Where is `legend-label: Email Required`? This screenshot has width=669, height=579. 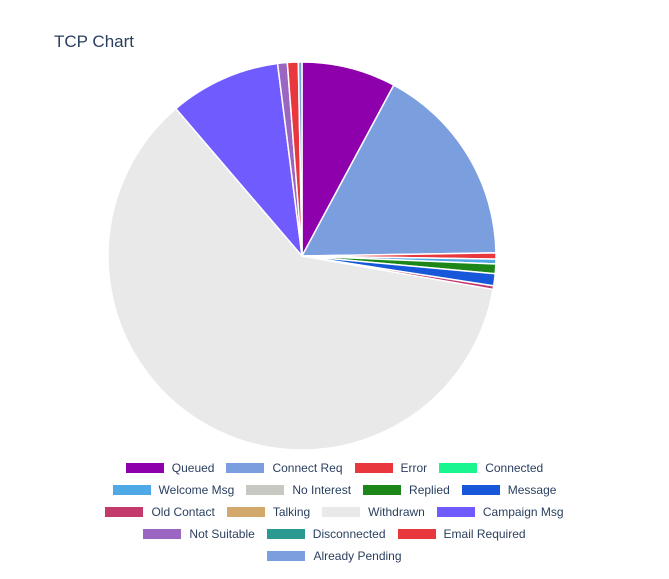 legend-label: Email Required is located at coordinates (484, 534).